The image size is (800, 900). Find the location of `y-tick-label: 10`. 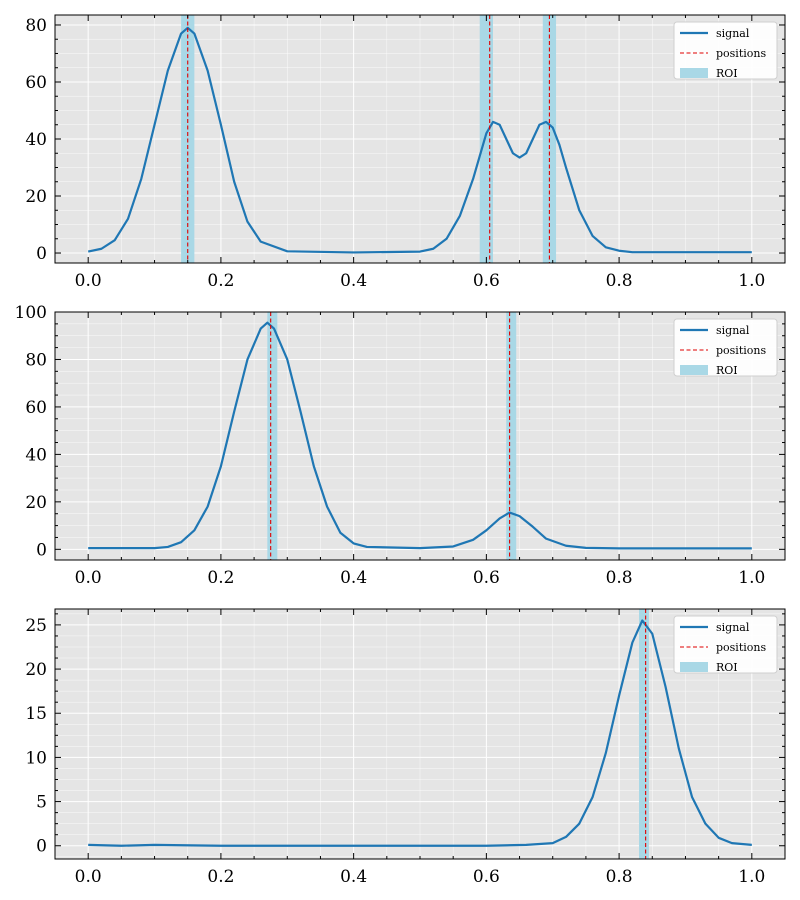

y-tick-label: 10 is located at coordinates (36, 758).